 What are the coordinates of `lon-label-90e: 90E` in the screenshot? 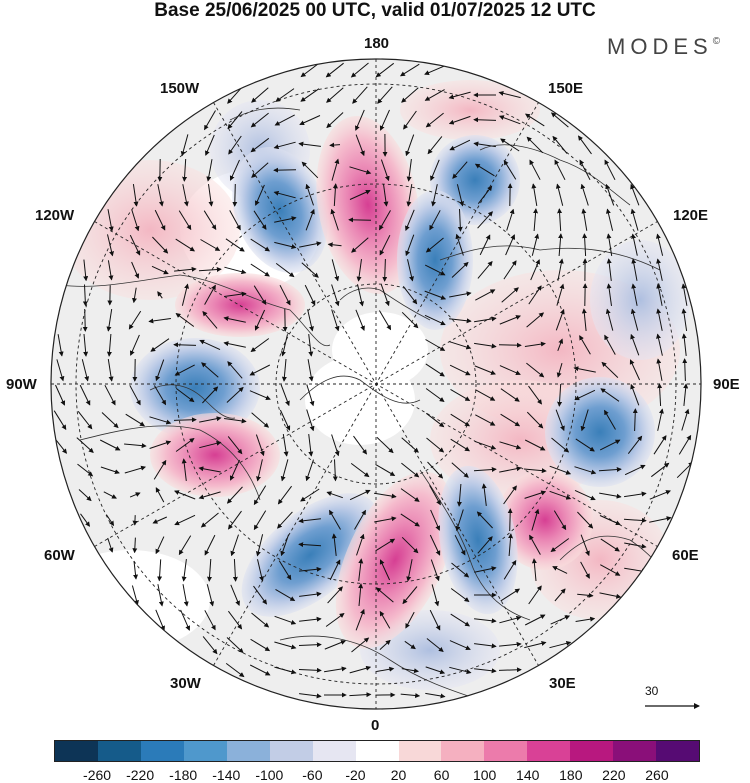 It's located at (726, 384).